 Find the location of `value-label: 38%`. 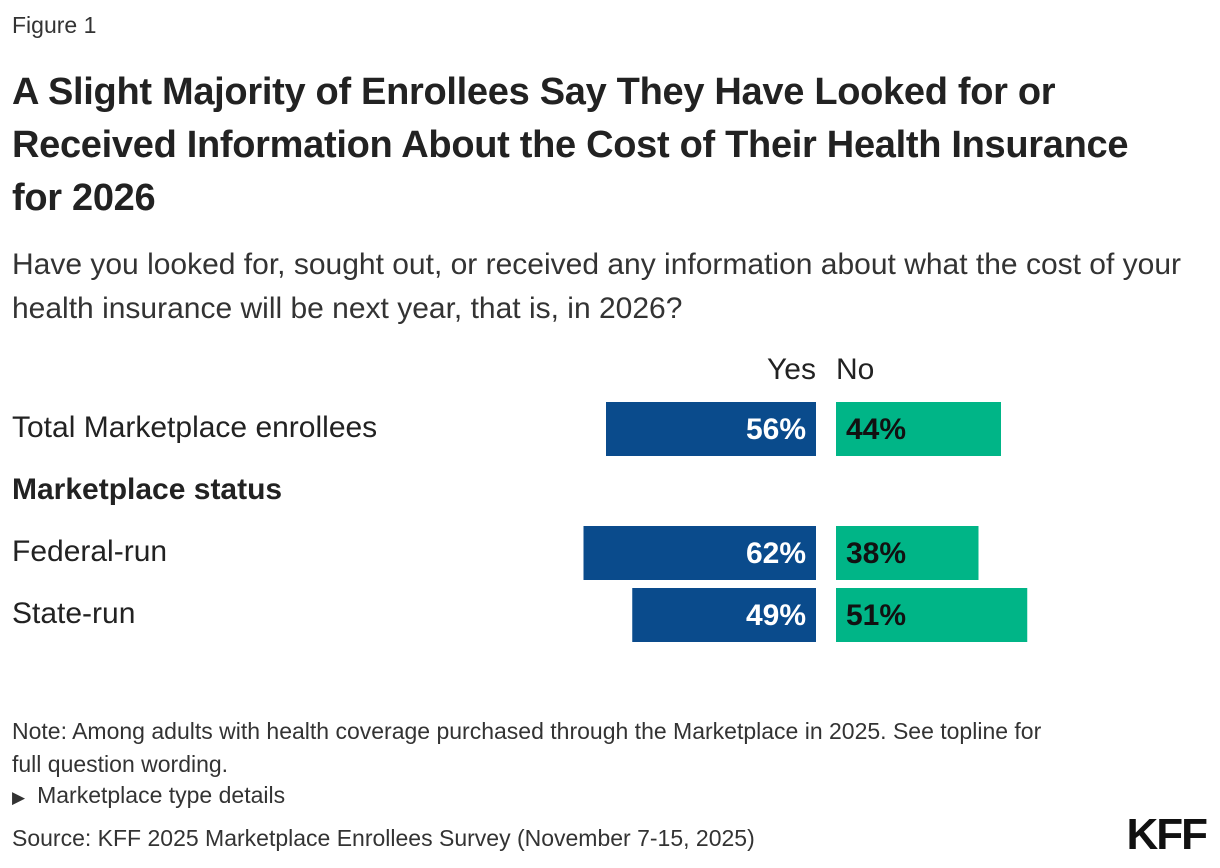

value-label: 38% is located at coordinates (876, 553).